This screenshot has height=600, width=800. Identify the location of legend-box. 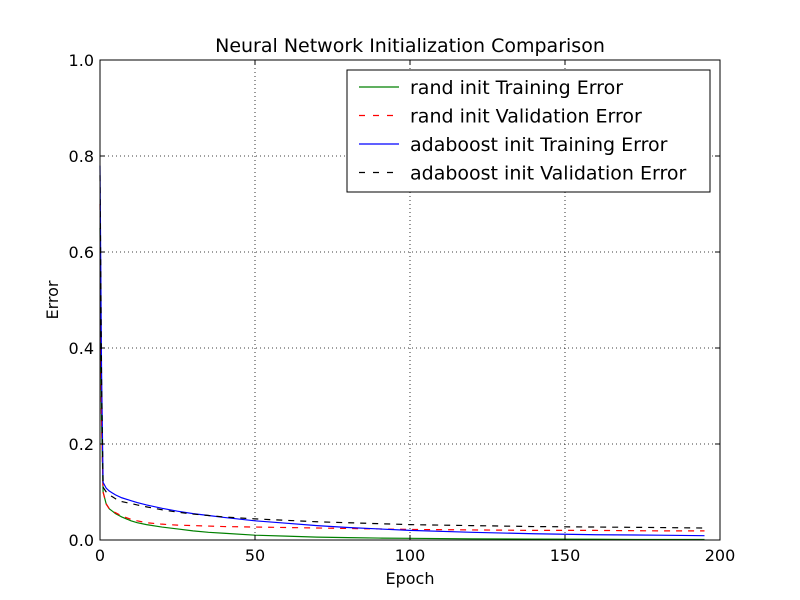
(528, 131).